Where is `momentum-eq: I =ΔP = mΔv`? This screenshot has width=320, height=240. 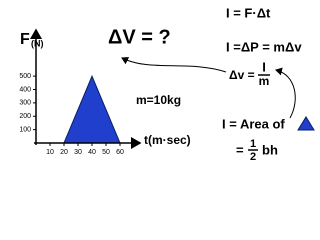 momentum-eq: I =ΔP = mΔv is located at coordinates (264, 46).